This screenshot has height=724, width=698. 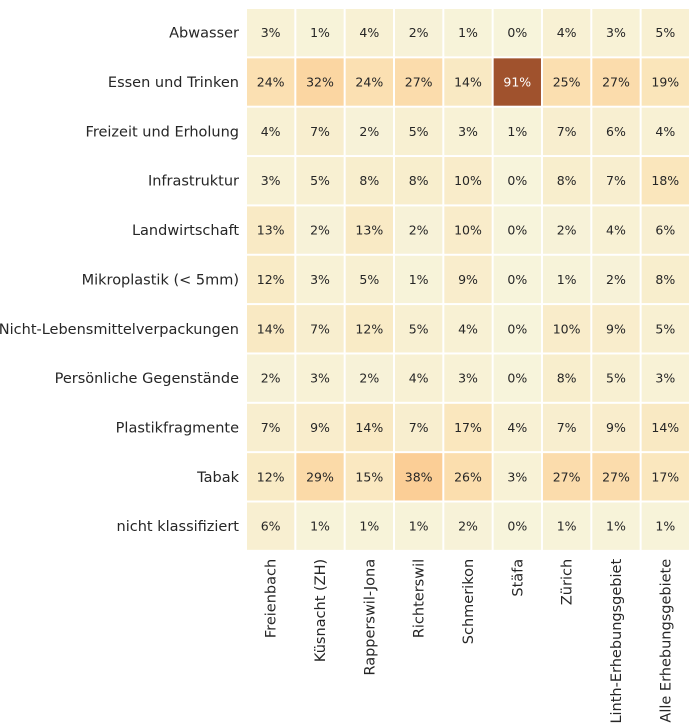 I want to click on heatmap-cell-abwasser-stafa, so click(x=517, y=33).